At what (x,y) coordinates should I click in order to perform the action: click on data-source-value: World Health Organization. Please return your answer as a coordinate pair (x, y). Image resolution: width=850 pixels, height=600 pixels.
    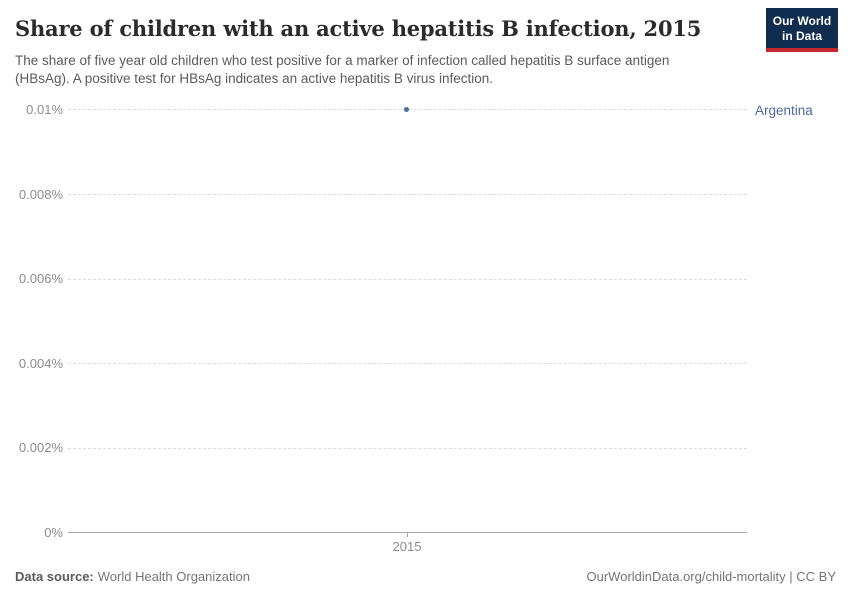
    Looking at the image, I should click on (173, 576).